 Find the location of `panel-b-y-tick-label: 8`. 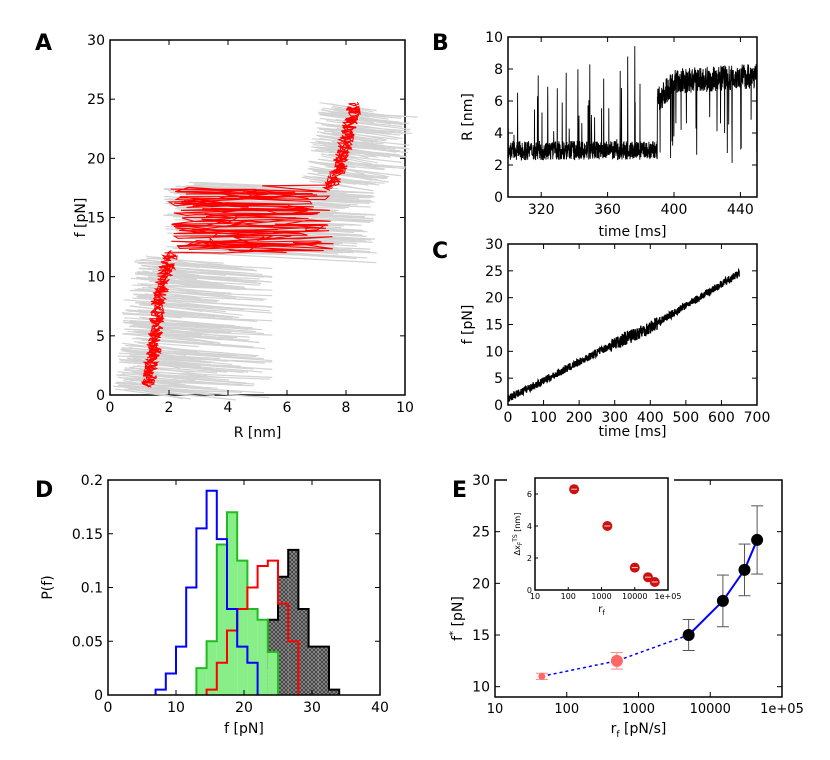

panel-b-y-tick-label: 8 is located at coordinates (498, 70).